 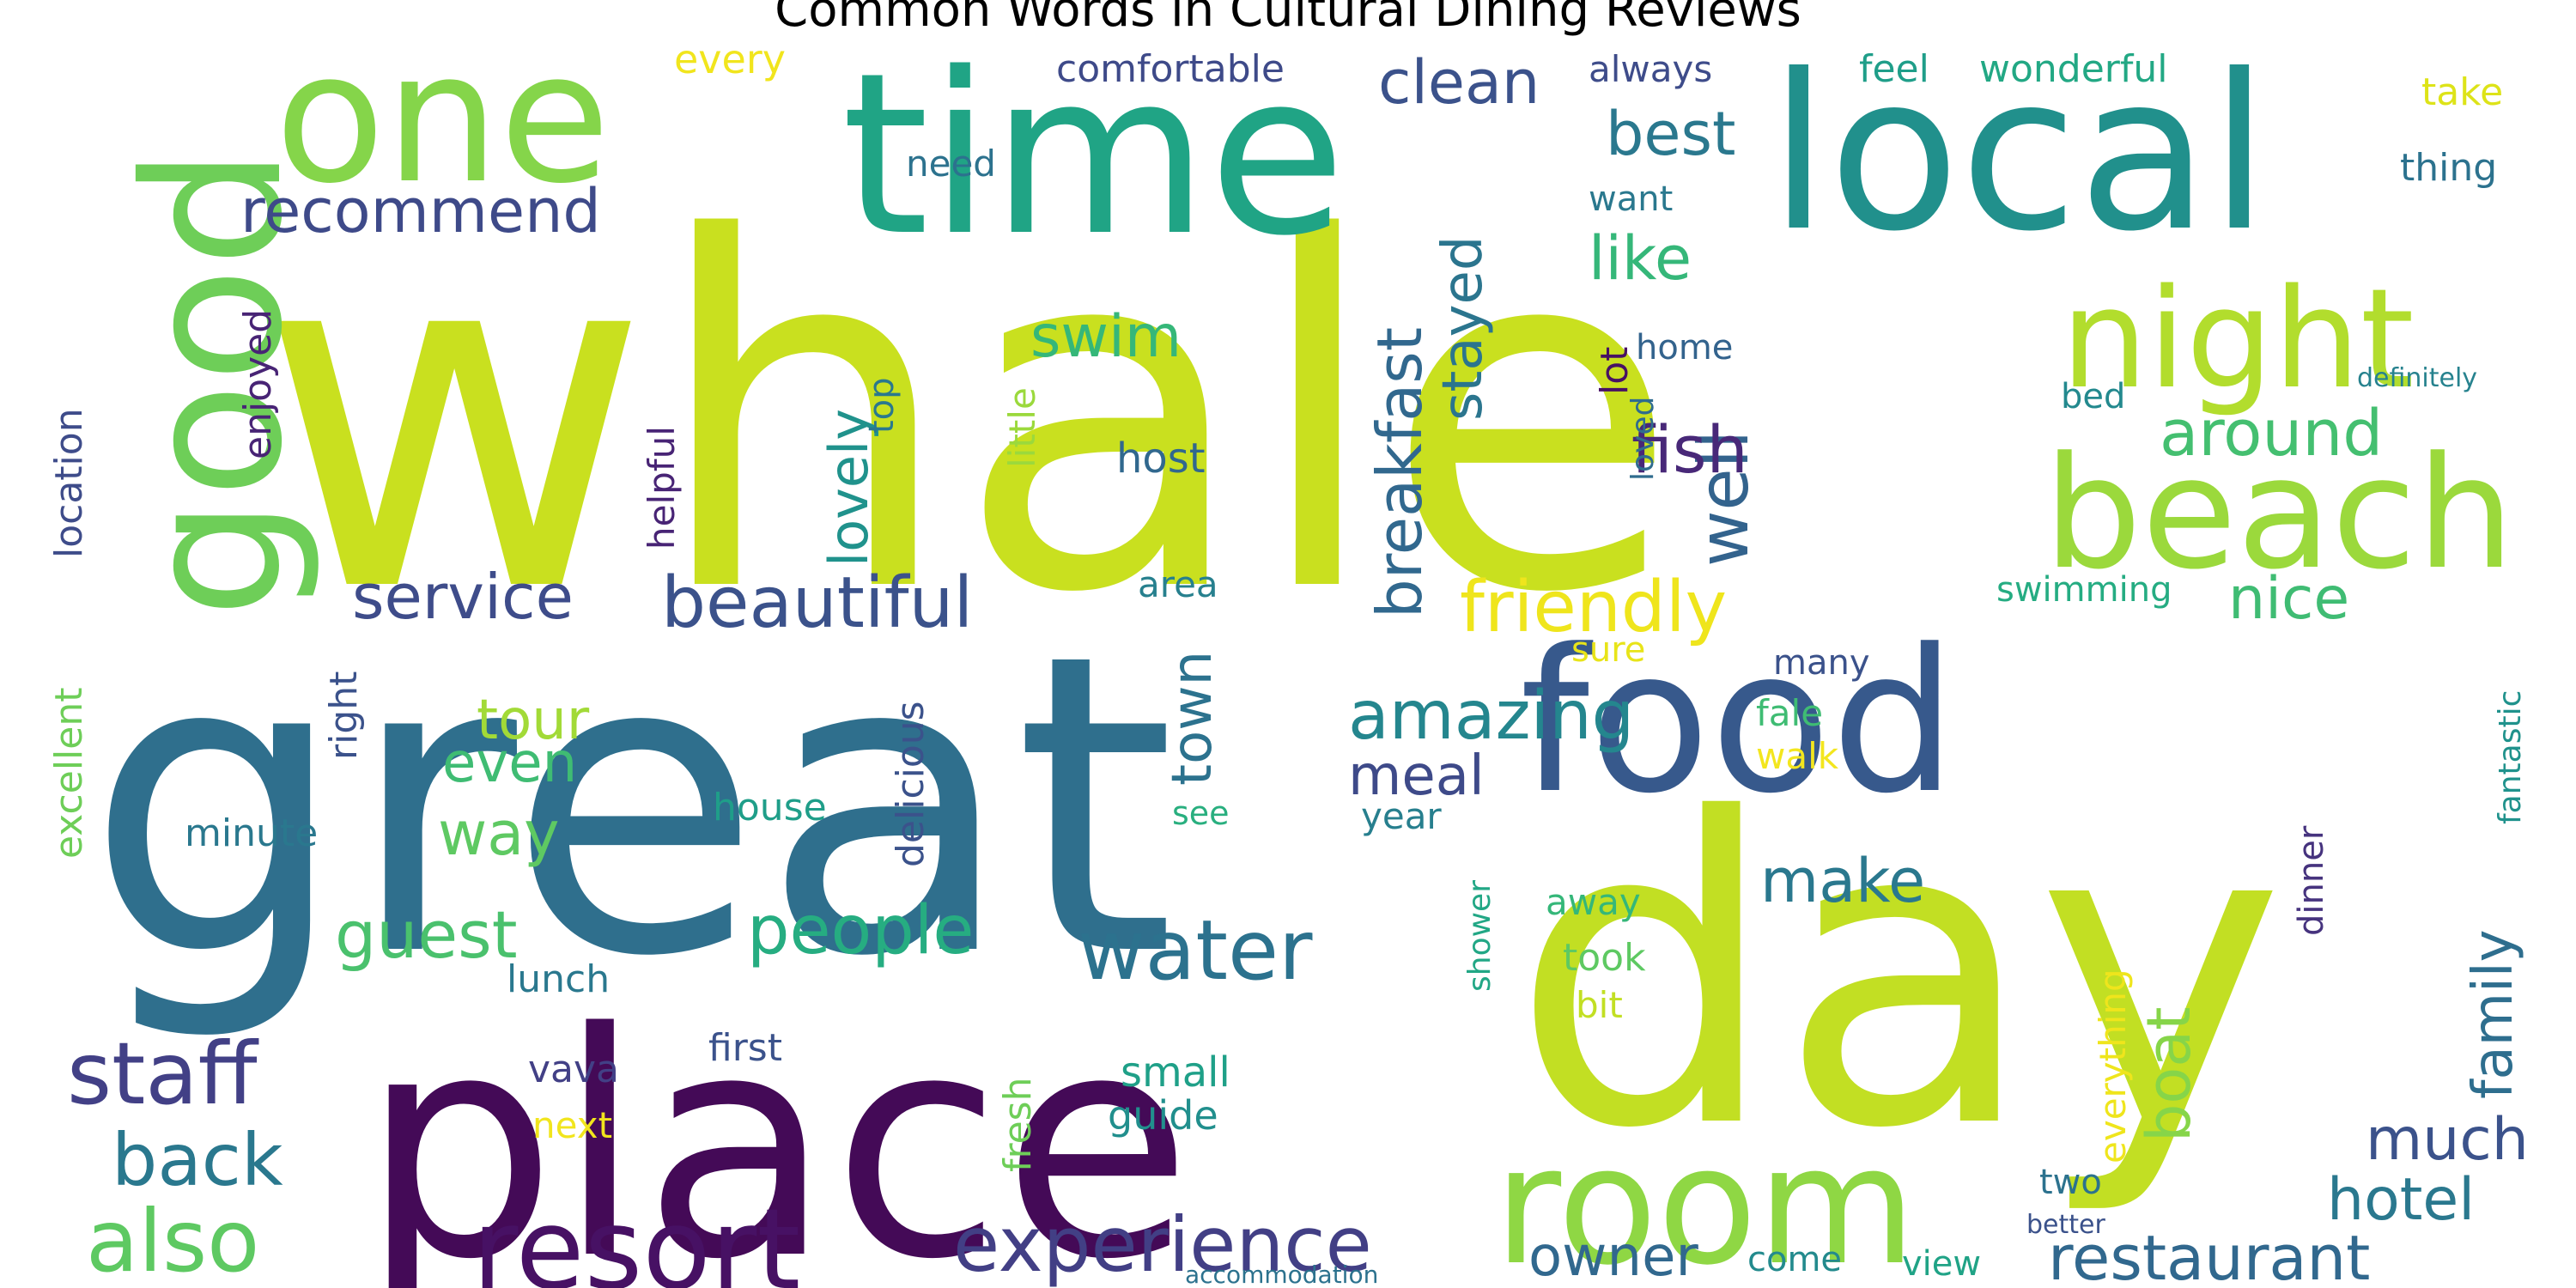 I want to click on word-took: took, so click(x=1605, y=958).